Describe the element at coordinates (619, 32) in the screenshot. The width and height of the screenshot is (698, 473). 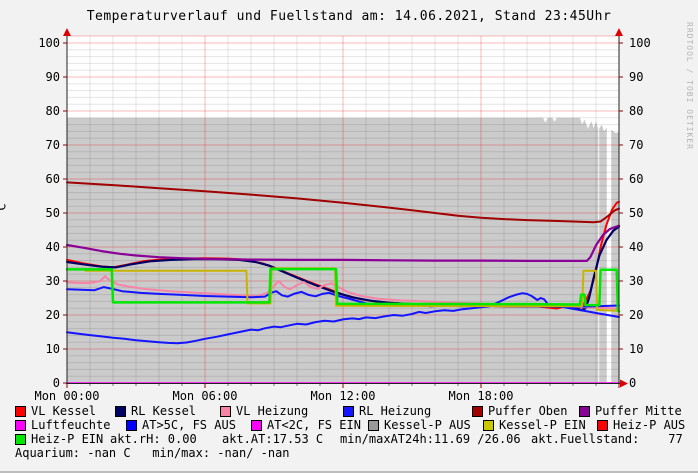
I see `y-axis-arrow-right` at that location.